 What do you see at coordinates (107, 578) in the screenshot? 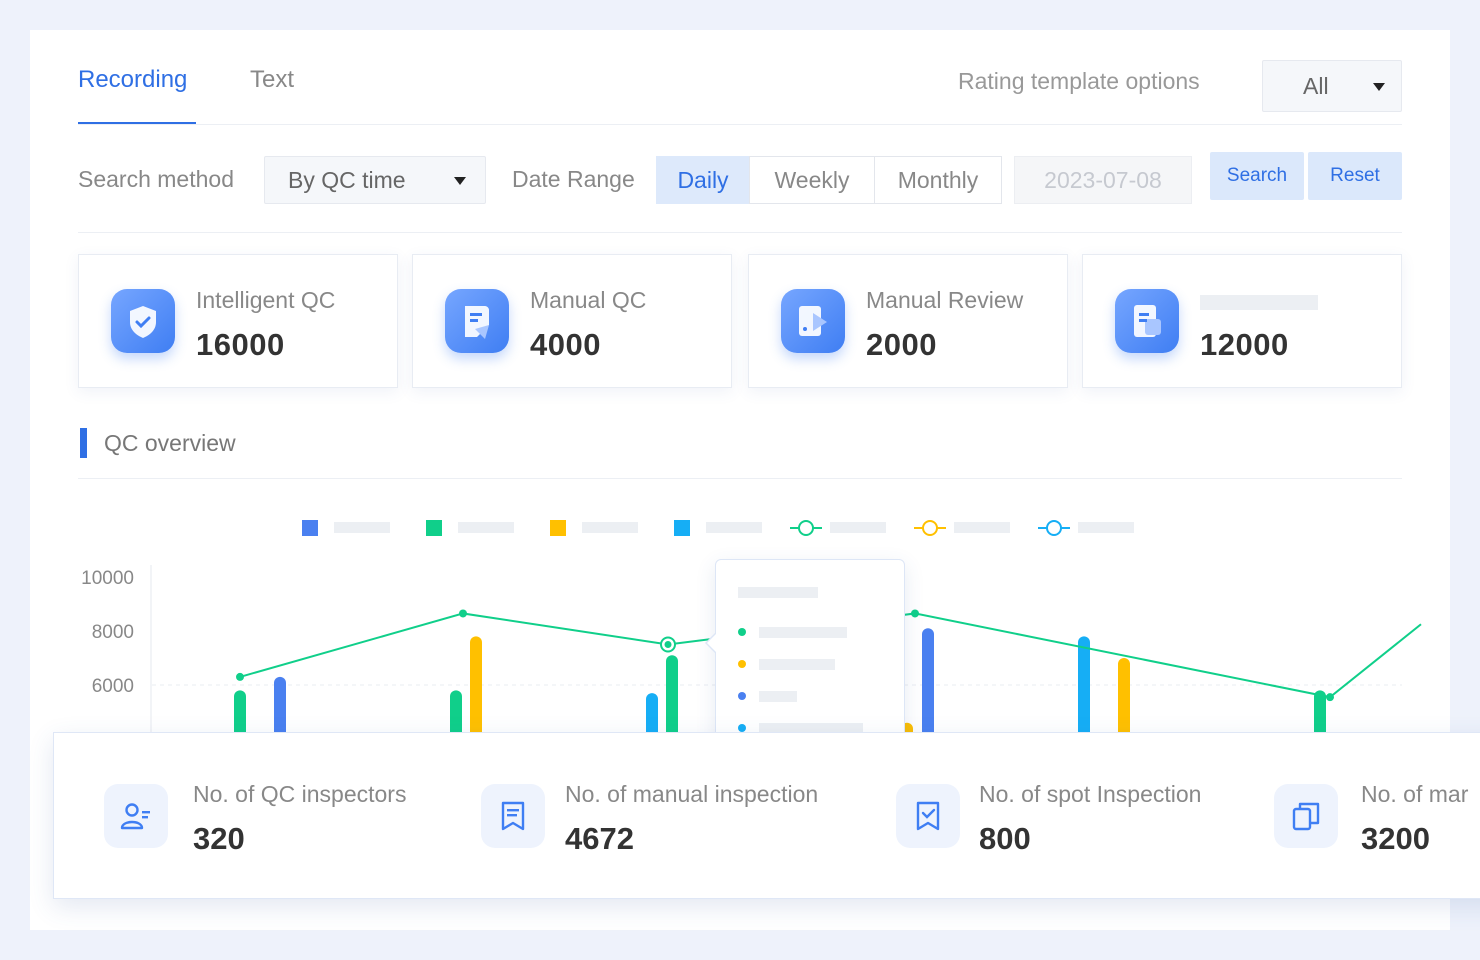
I see `y-tick-label: 10000` at bounding box center [107, 578].